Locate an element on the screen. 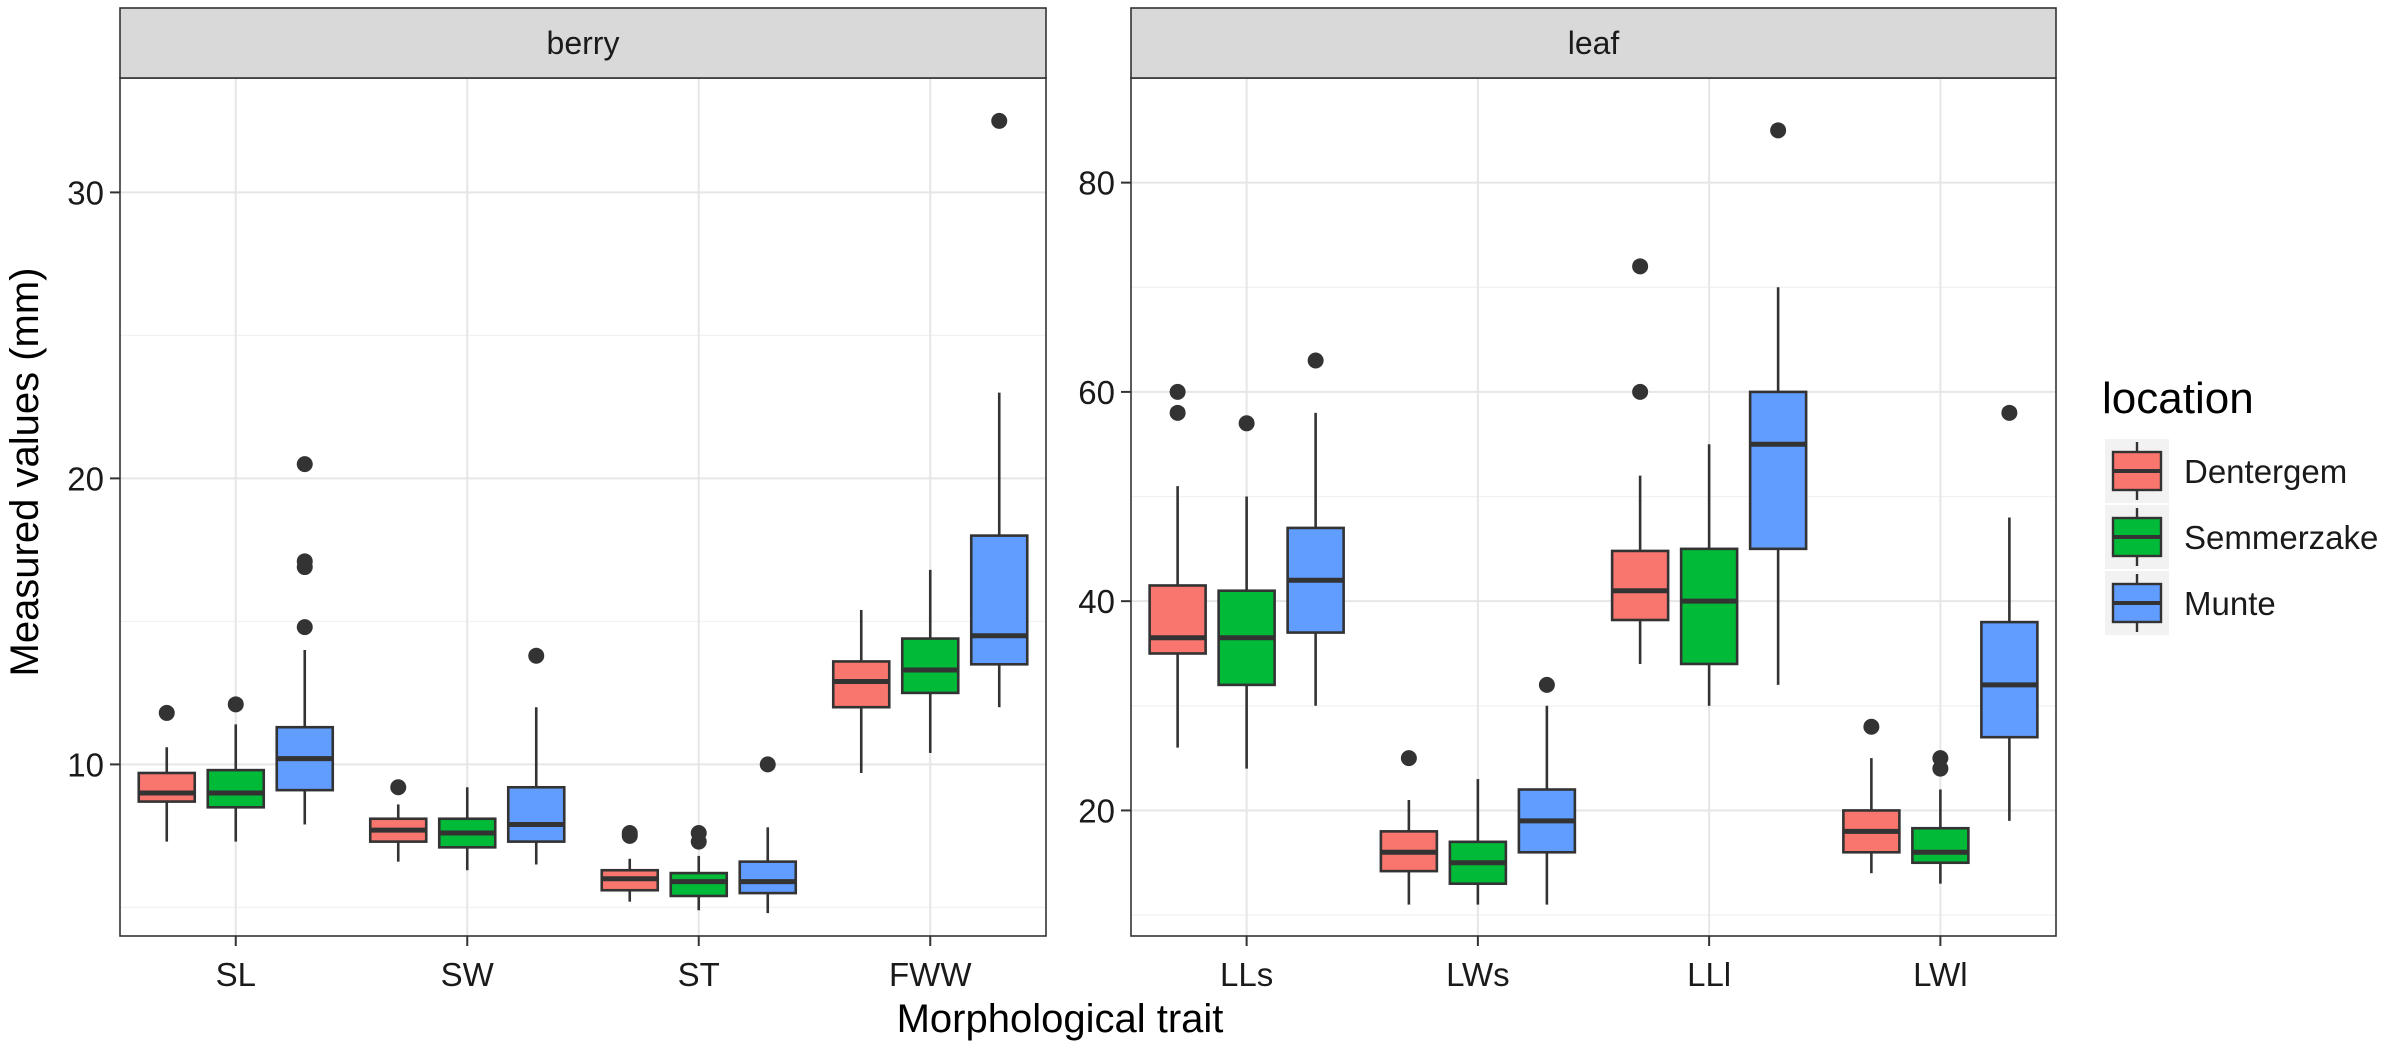  box-SW-munte-outlier is located at coordinates (536, 655).